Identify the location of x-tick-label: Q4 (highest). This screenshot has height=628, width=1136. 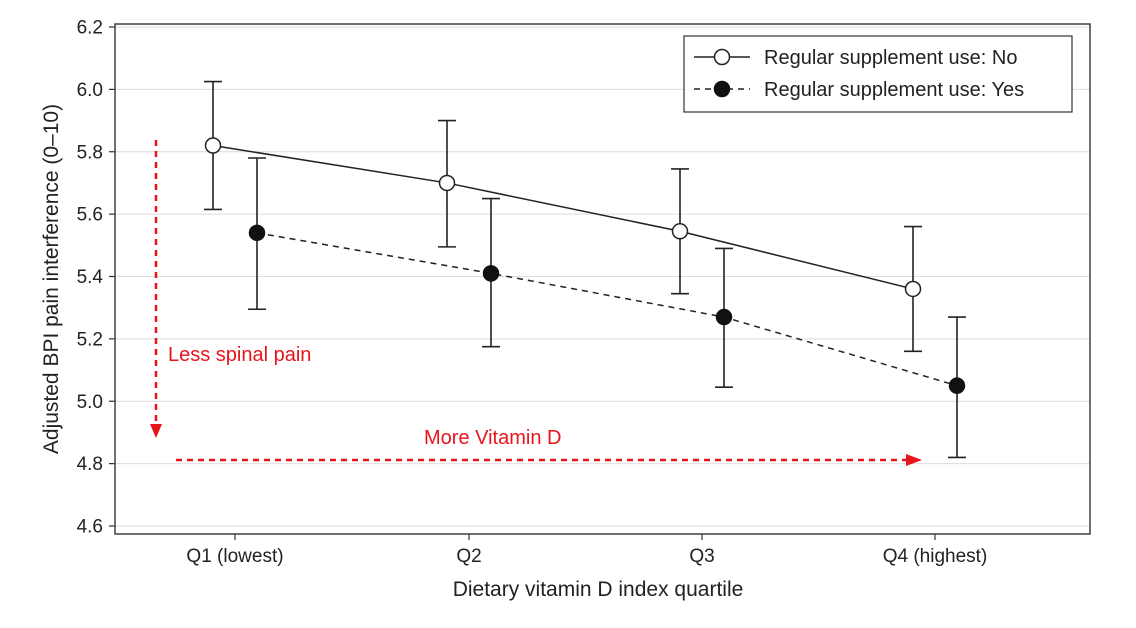
(935, 556).